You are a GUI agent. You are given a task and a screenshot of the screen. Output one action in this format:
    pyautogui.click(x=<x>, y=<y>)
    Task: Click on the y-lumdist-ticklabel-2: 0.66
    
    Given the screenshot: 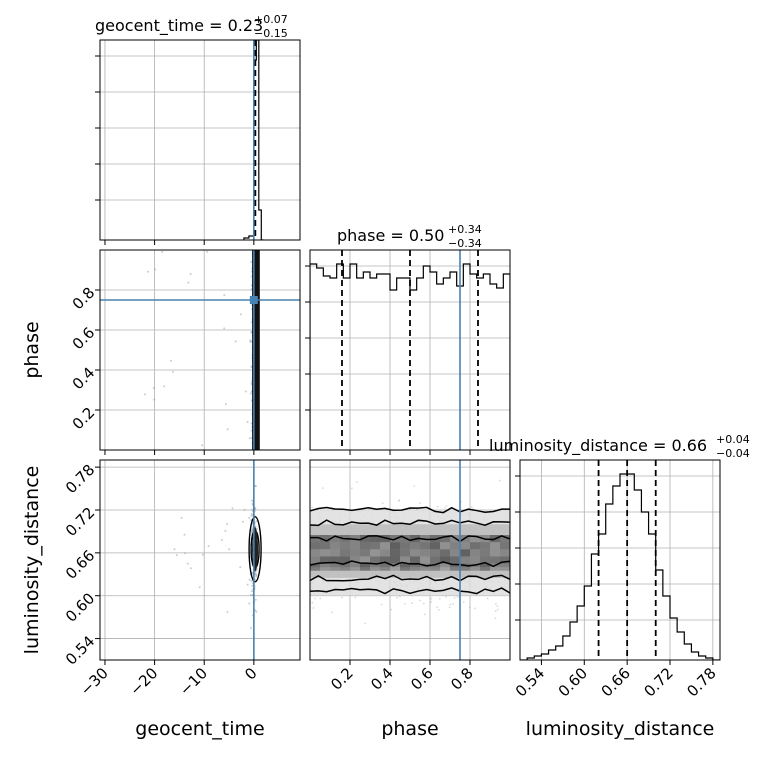 What is the action you would take?
    pyautogui.click(x=80, y=564)
    